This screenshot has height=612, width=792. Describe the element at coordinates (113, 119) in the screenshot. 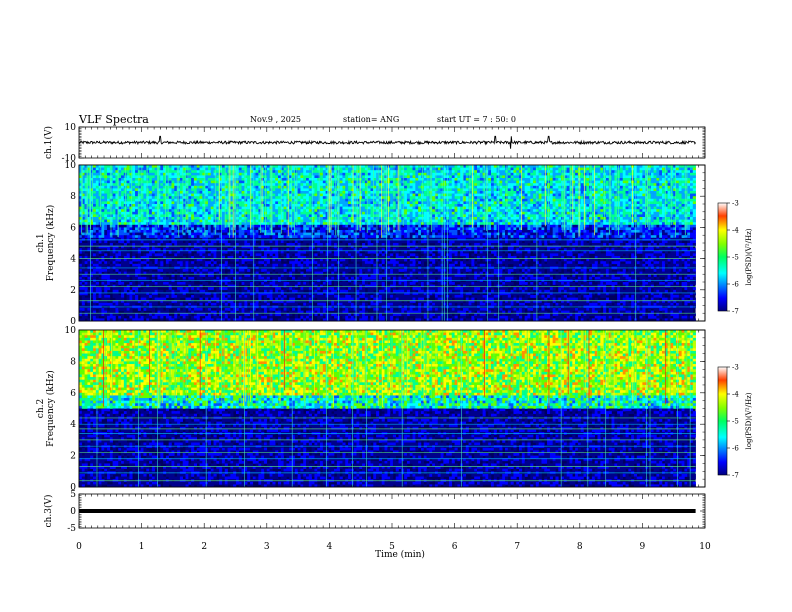

I see `figure-title: VLF Spectra` at that location.